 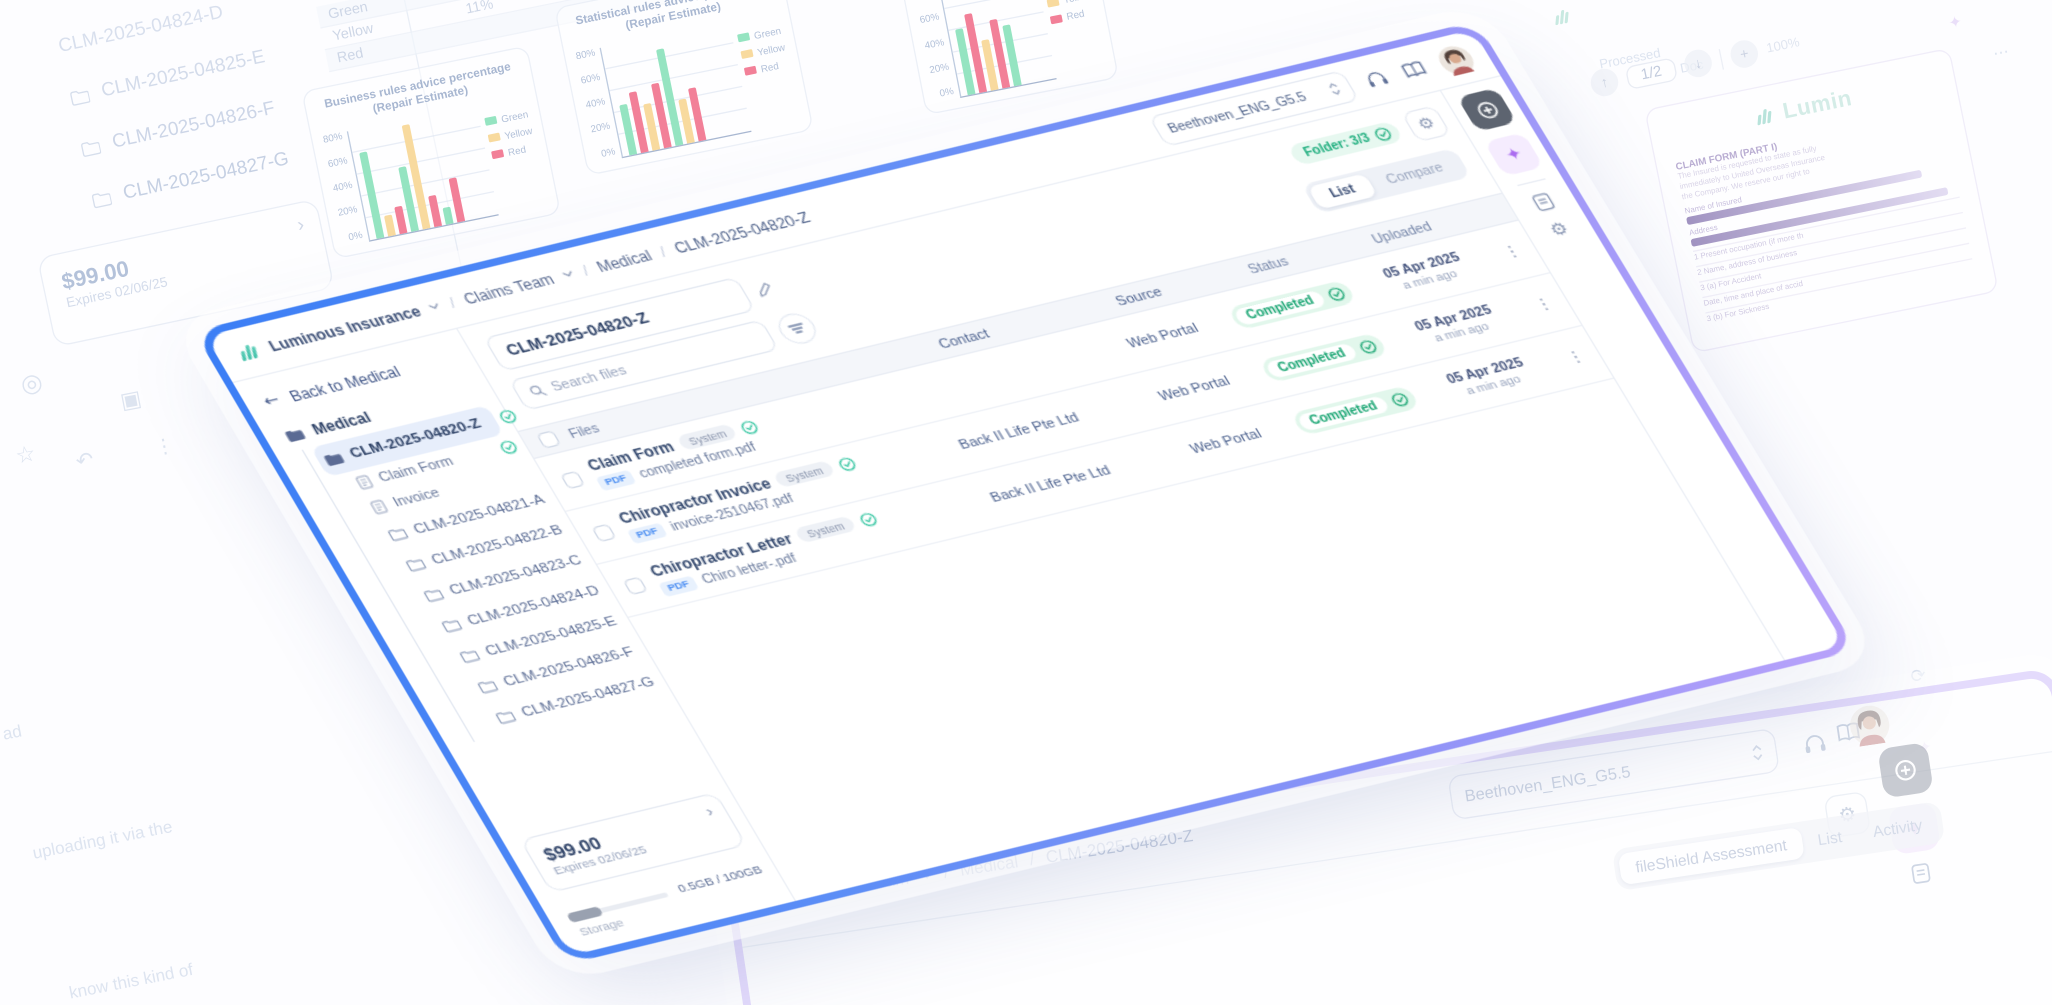 What do you see at coordinates (102, 839) in the screenshot?
I see `bg-text-fragment: uploading it via the` at bounding box center [102, 839].